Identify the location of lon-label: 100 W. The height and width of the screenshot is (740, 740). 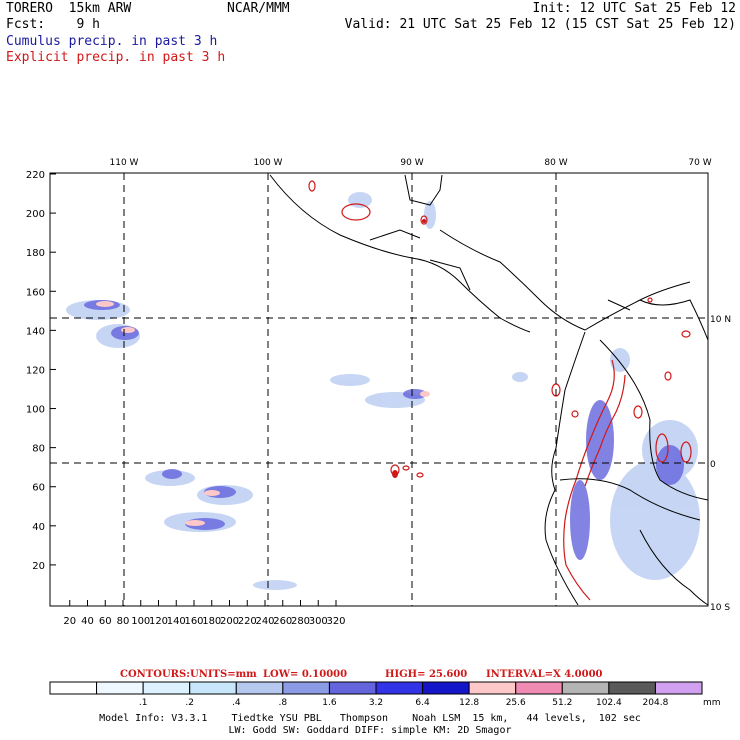
(268, 163).